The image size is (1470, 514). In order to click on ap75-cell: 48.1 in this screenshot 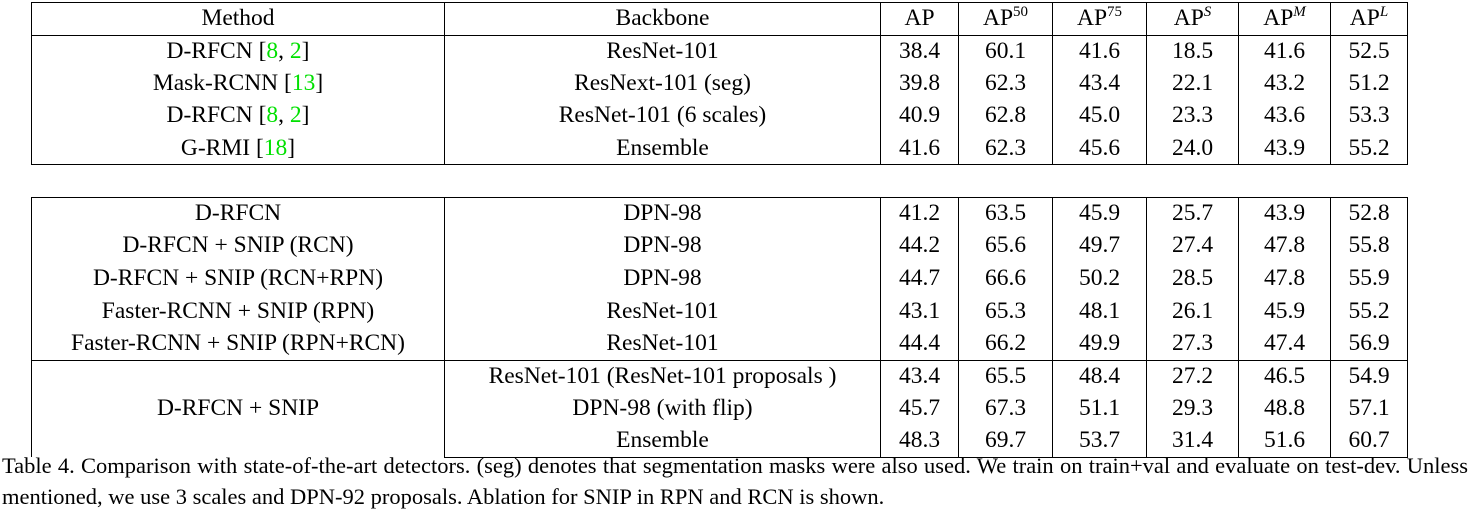, I will do `click(1099, 311)`.